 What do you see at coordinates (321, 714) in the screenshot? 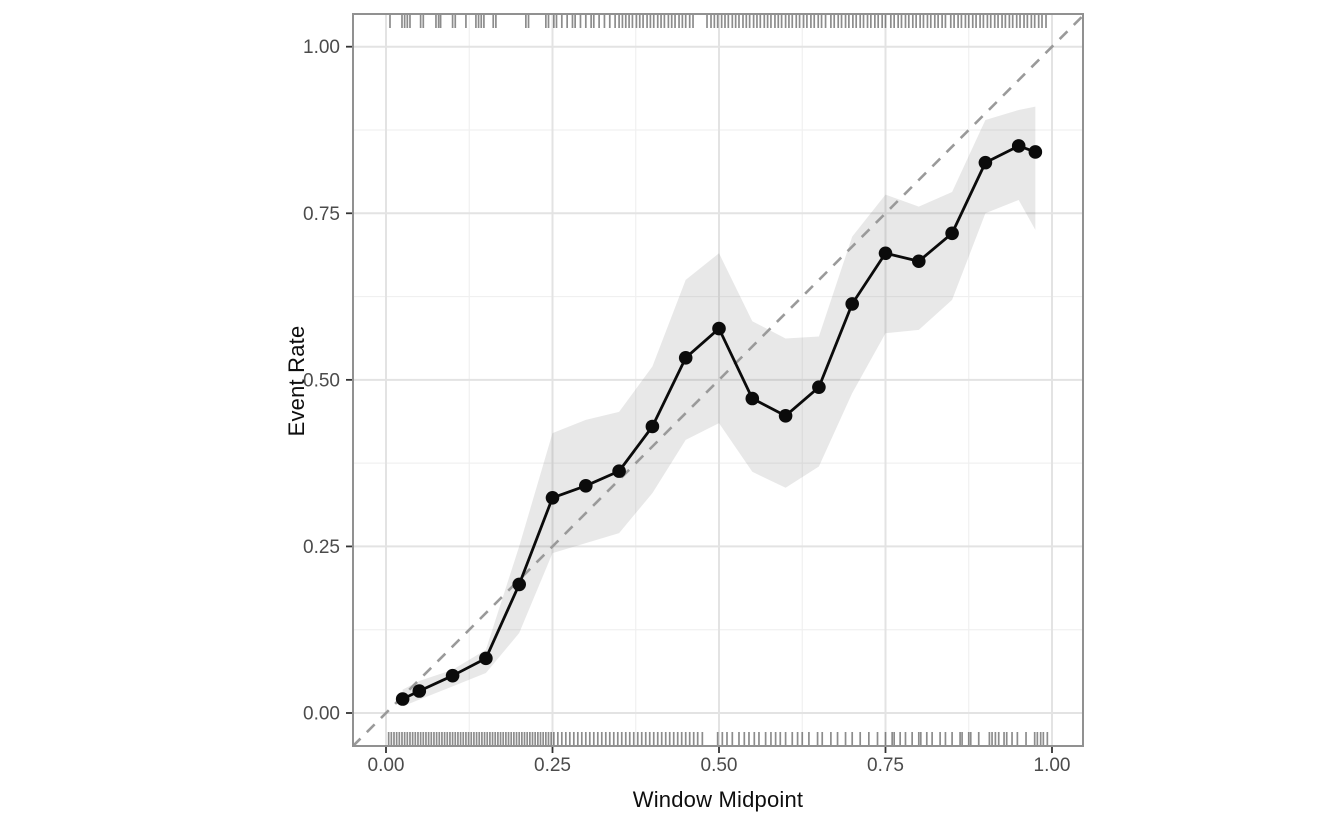
I see `y-tick-label: 0.00` at bounding box center [321, 714].